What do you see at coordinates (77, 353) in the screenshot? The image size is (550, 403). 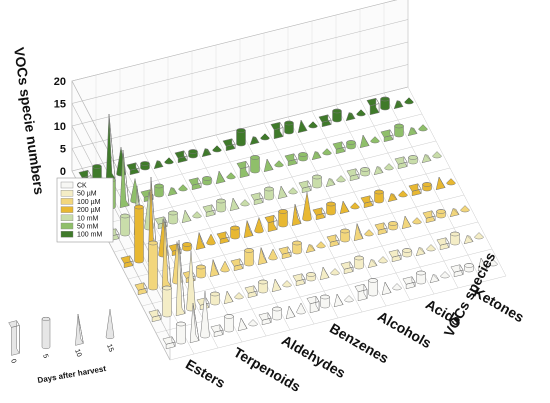 I see `legend-day: 10` at bounding box center [77, 353].